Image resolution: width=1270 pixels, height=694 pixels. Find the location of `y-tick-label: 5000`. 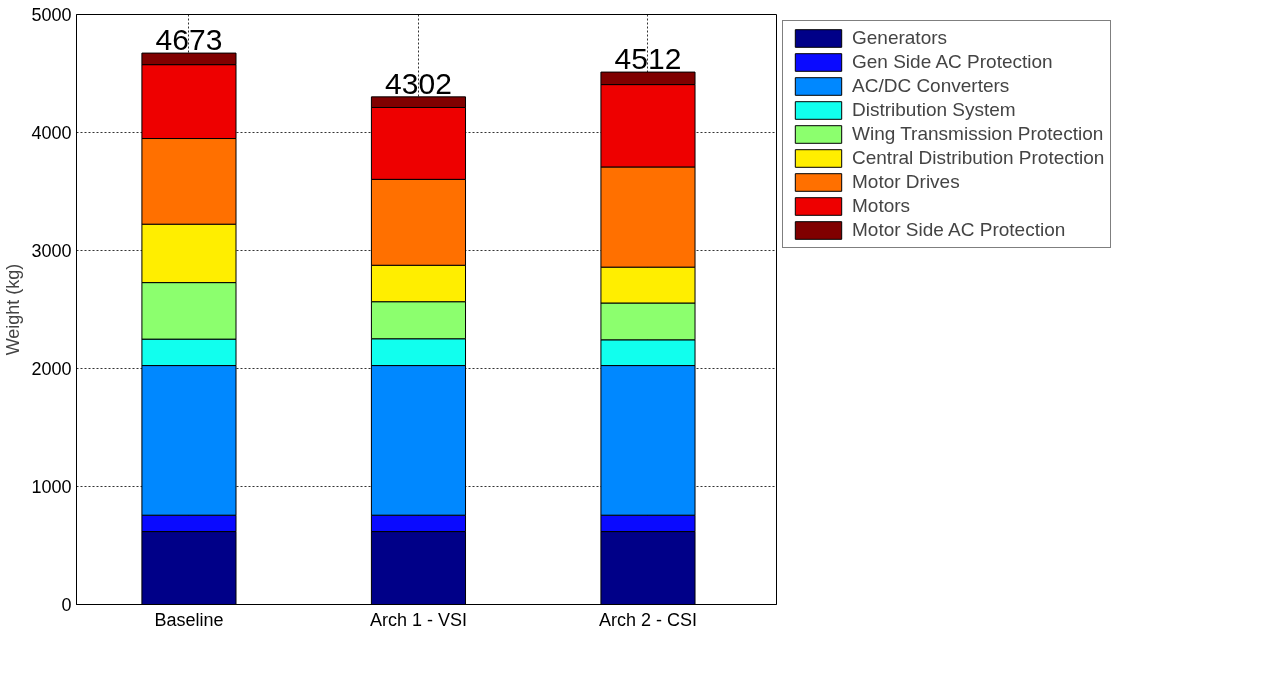

y-tick-label: 5000 is located at coordinates (51, 15).